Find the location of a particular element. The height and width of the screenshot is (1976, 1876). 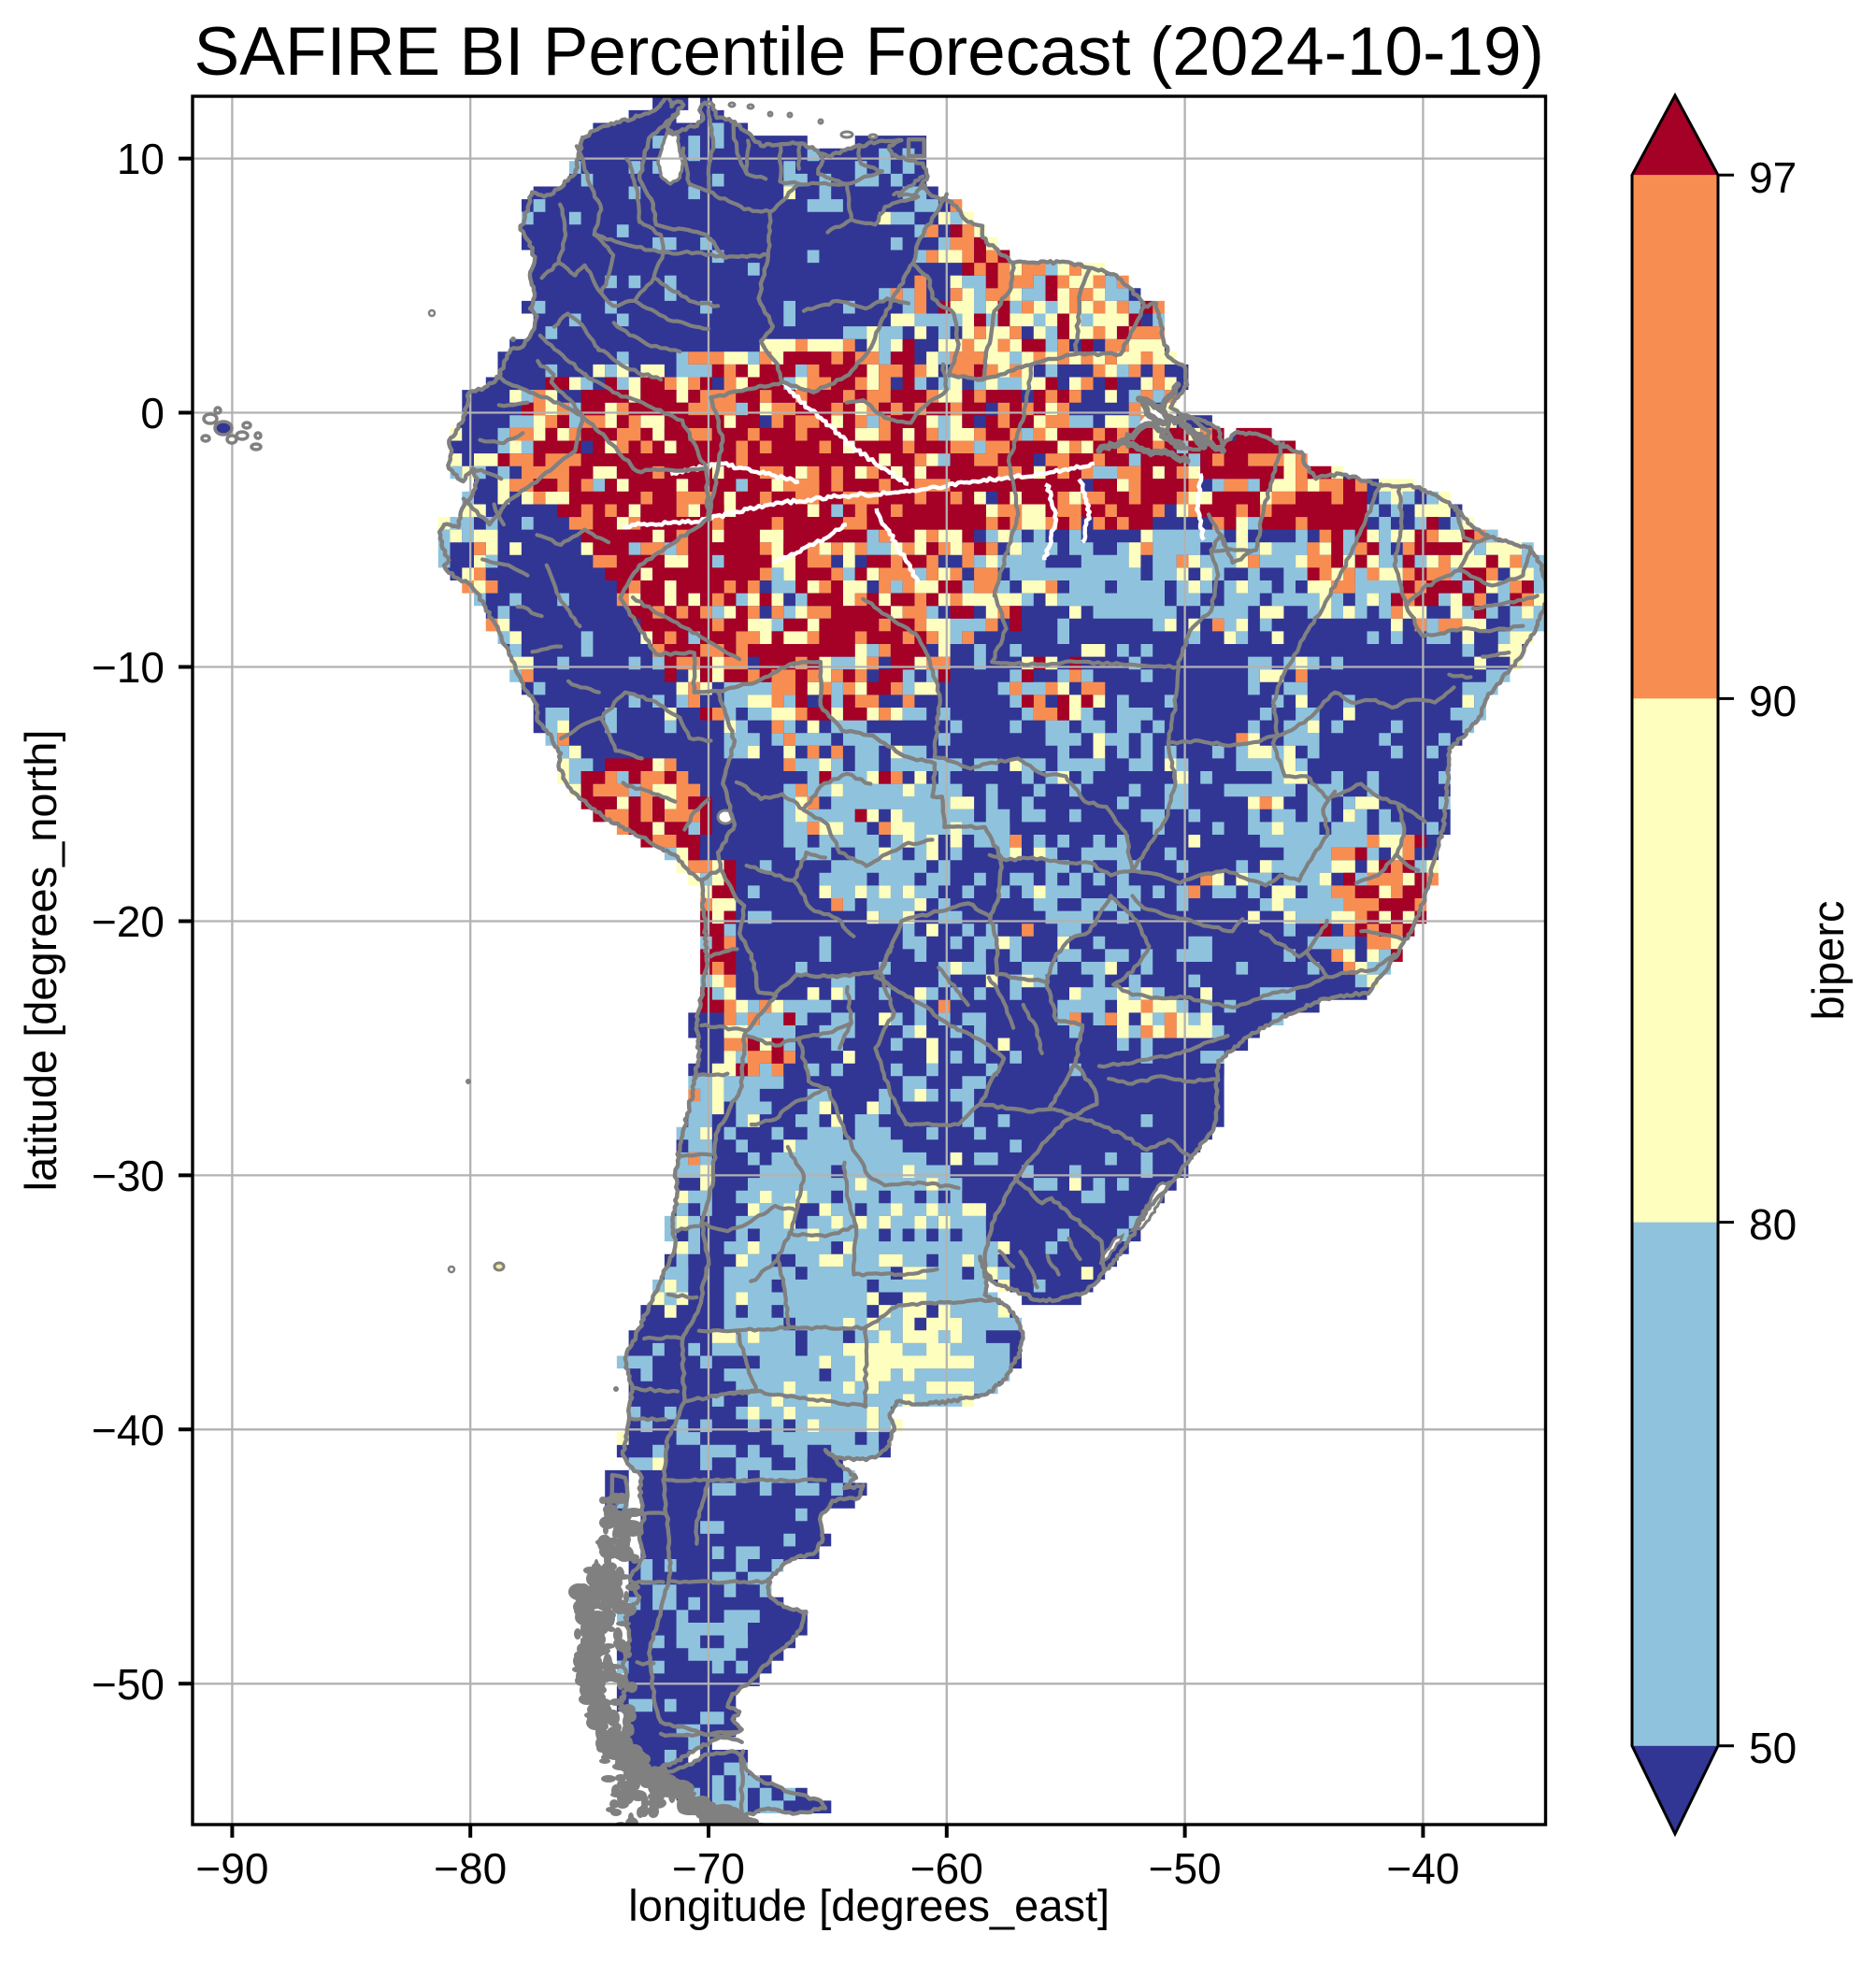

svg-text: 50 is located at coordinates (1773, 1748).